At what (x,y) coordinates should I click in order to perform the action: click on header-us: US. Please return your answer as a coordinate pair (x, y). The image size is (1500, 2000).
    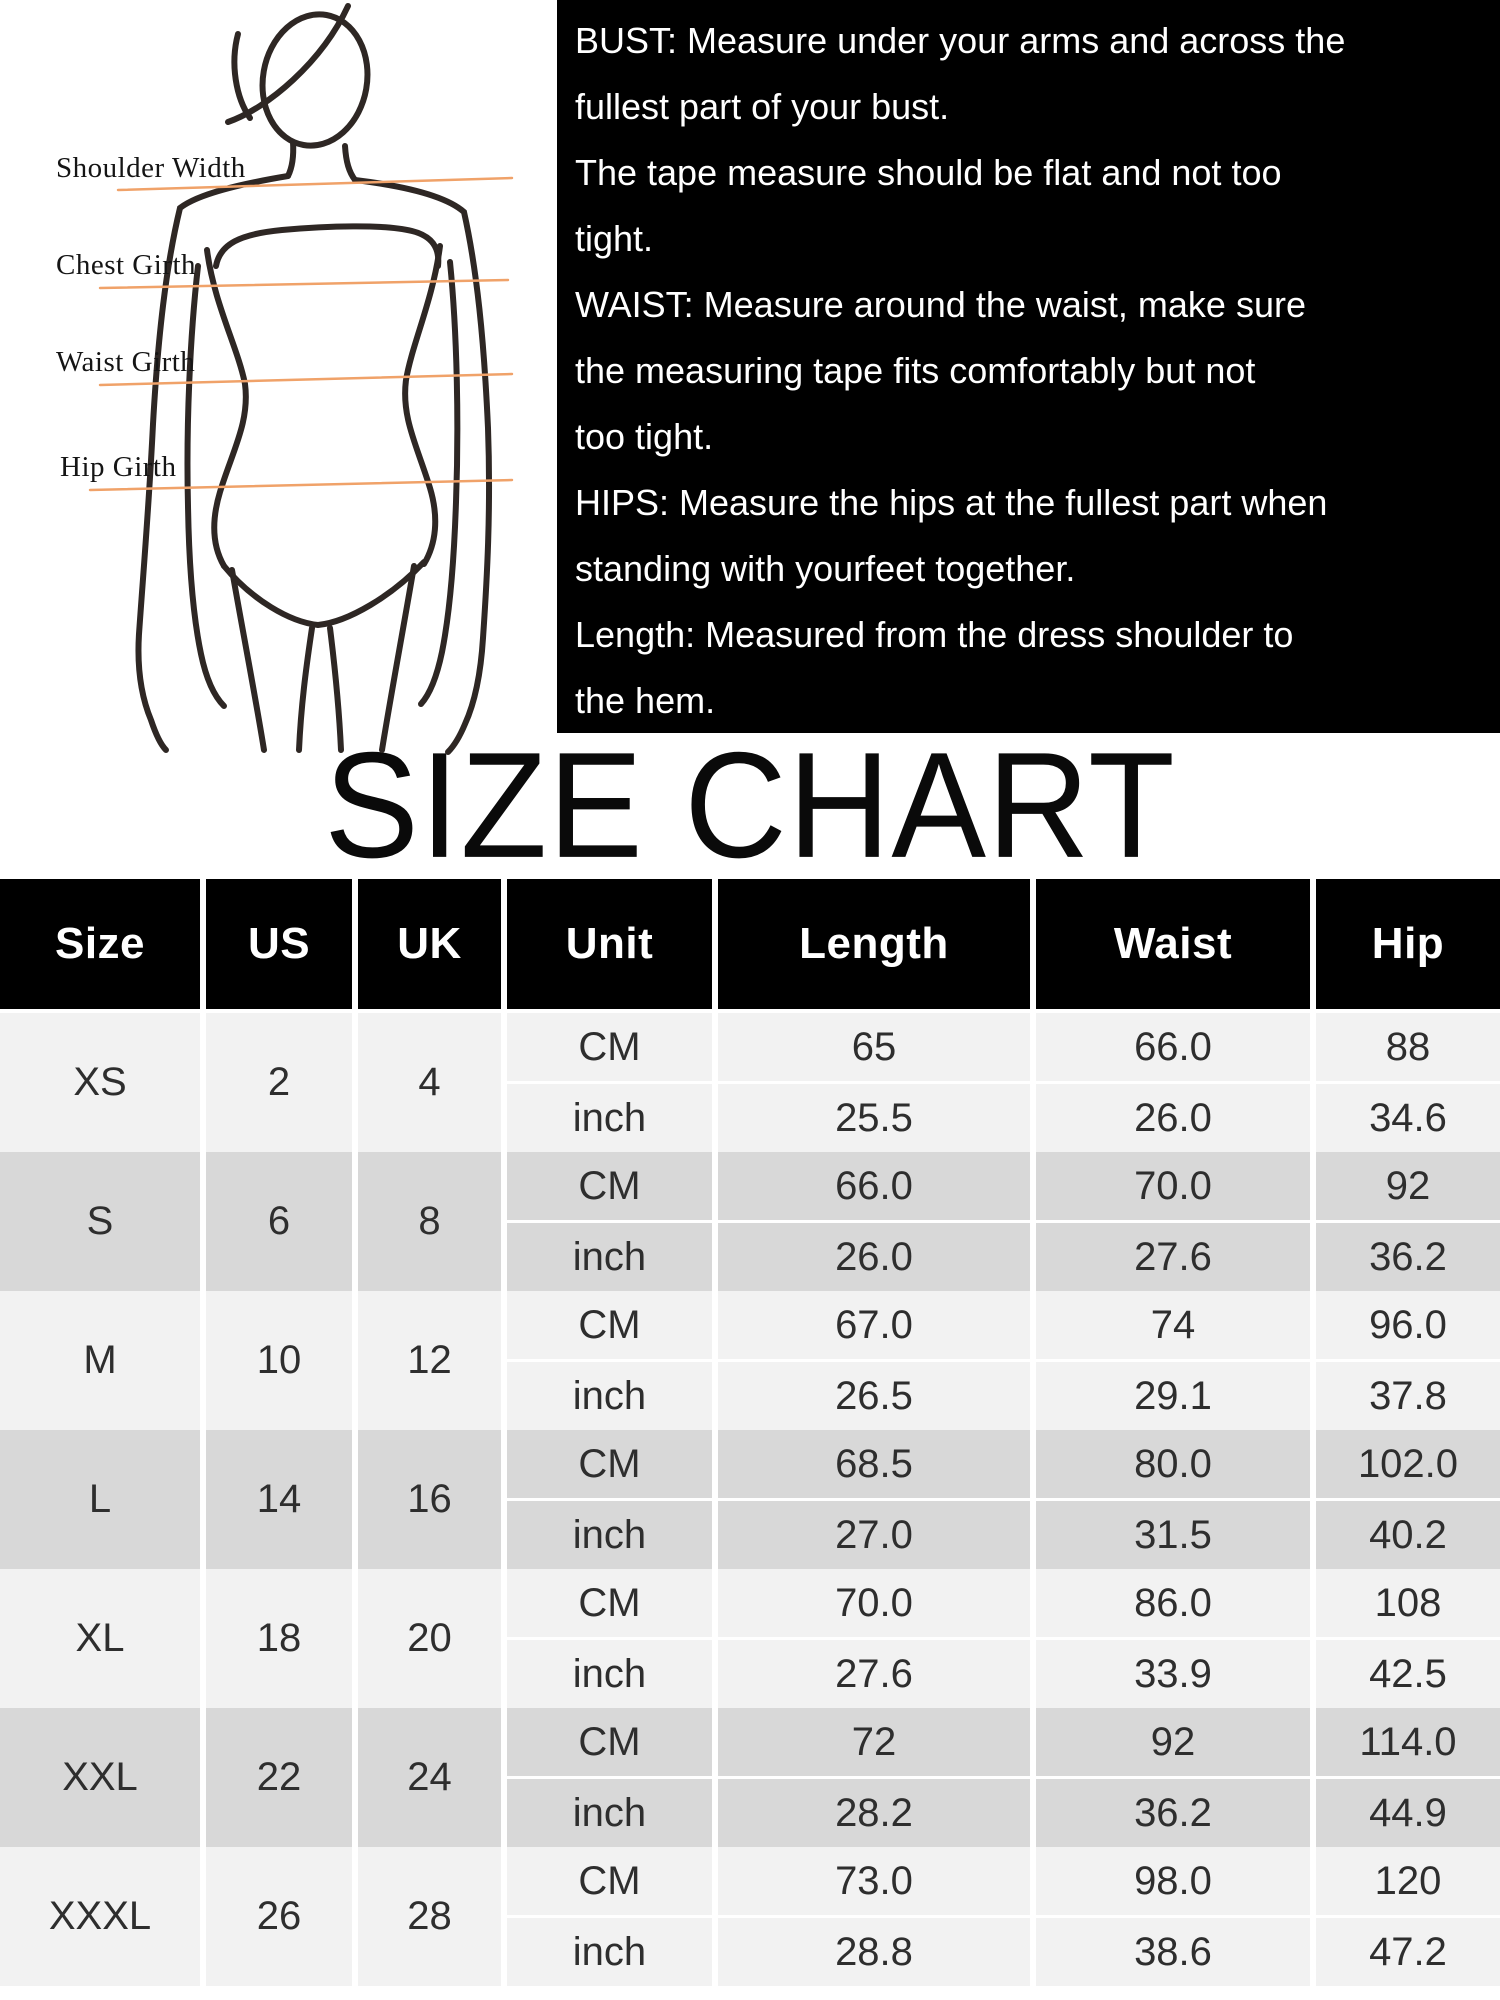
    Looking at the image, I should click on (279, 944).